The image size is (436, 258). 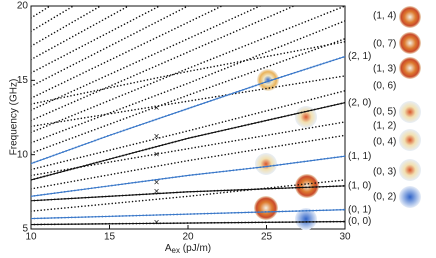 What do you see at coordinates (14, 117) in the screenshot?
I see `y-axis-label: Frequency (GHz)` at bounding box center [14, 117].